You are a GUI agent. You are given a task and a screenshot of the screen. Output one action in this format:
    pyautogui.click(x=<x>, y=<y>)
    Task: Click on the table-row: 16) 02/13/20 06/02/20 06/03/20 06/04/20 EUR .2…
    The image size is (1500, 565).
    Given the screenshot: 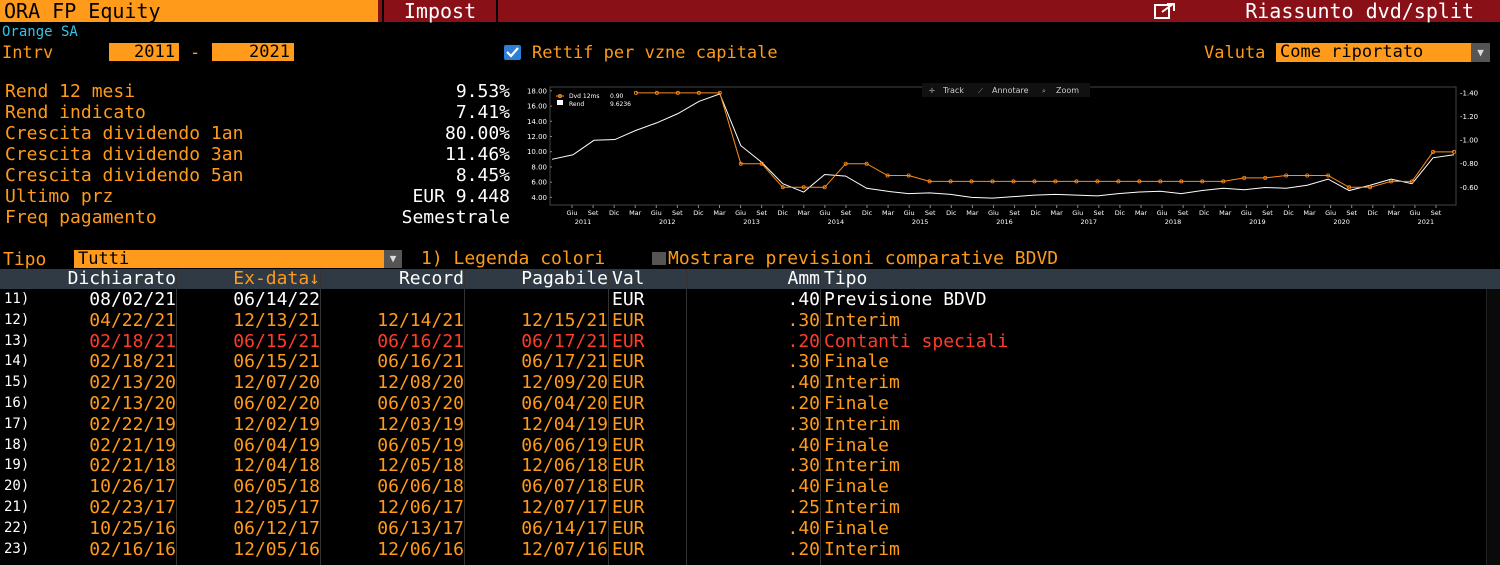 What is the action you would take?
    pyautogui.click(x=742, y=403)
    